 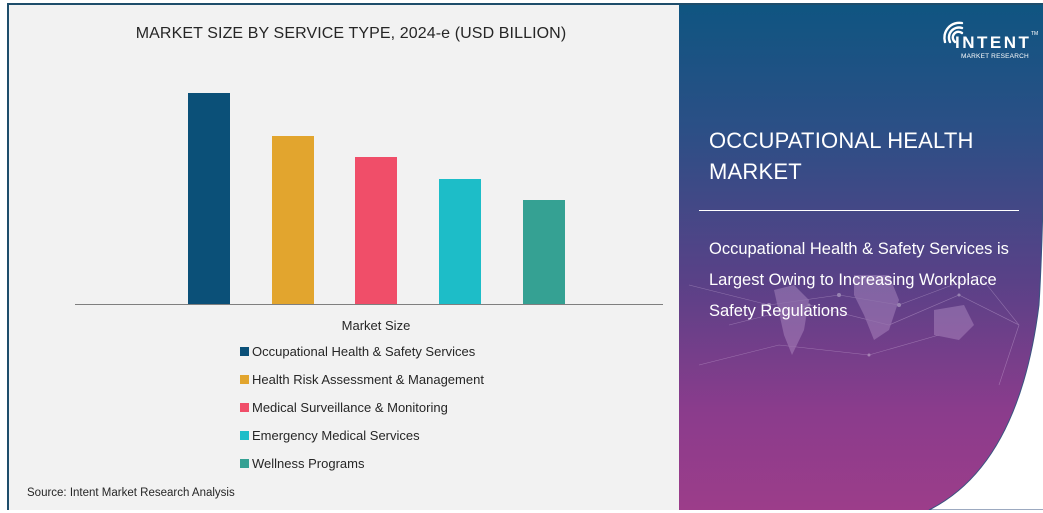 I want to click on legend-label: Occupational Health & Safety Services, so click(x=364, y=352).